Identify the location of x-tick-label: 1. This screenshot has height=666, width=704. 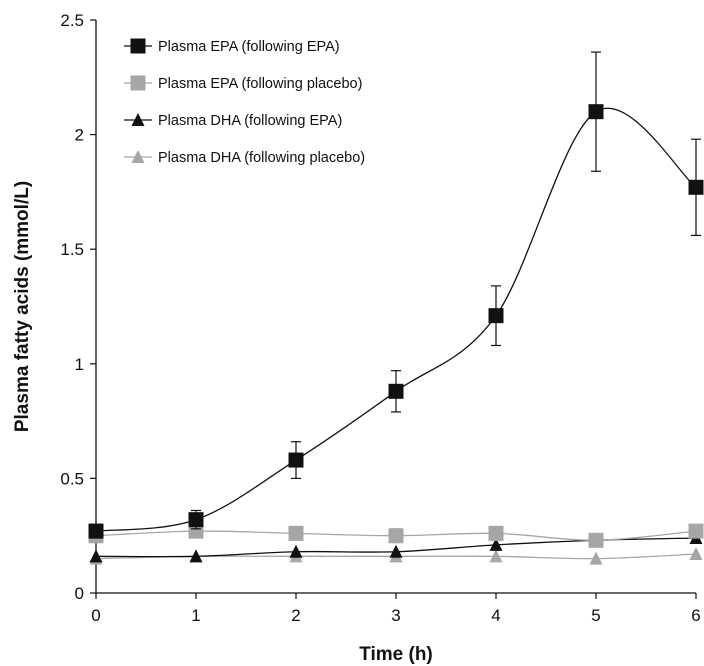
(195, 615).